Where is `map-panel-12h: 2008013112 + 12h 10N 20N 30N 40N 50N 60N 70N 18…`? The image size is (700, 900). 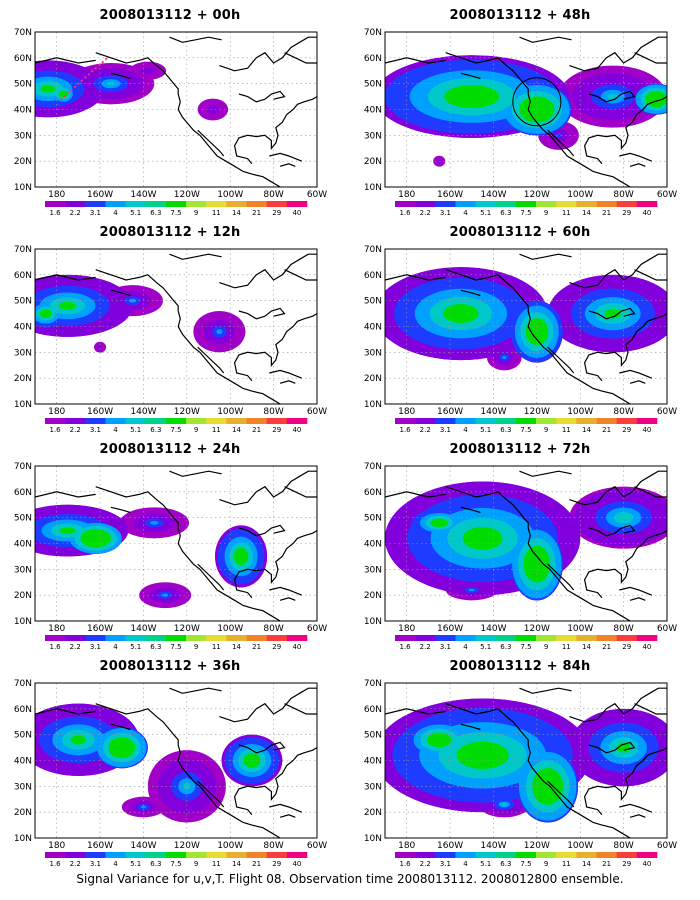
map-panel-12h: 2008013112 + 12h 10N 20N 30N 40N 50N 60N 70N 18… is located at coordinates (170, 334).